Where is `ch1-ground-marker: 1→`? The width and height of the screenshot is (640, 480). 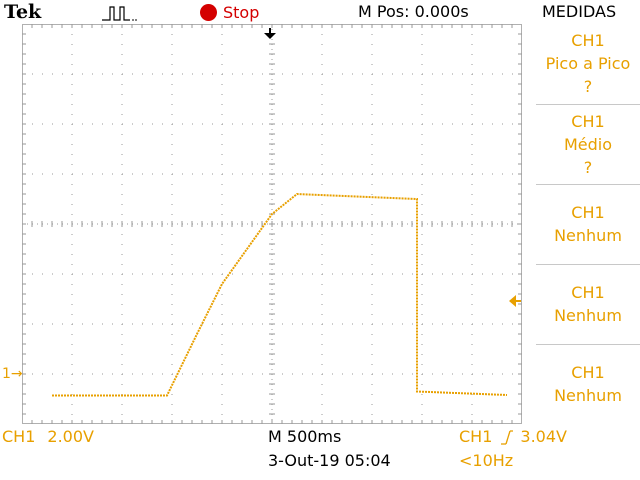 ch1-ground-marker: 1→ is located at coordinates (12, 374).